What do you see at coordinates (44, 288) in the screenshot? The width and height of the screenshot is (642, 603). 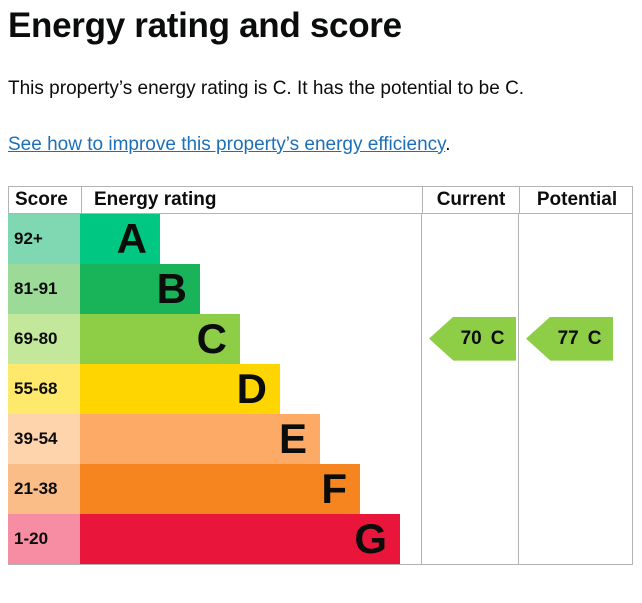 I see `score-cell: 81-91` at bounding box center [44, 288].